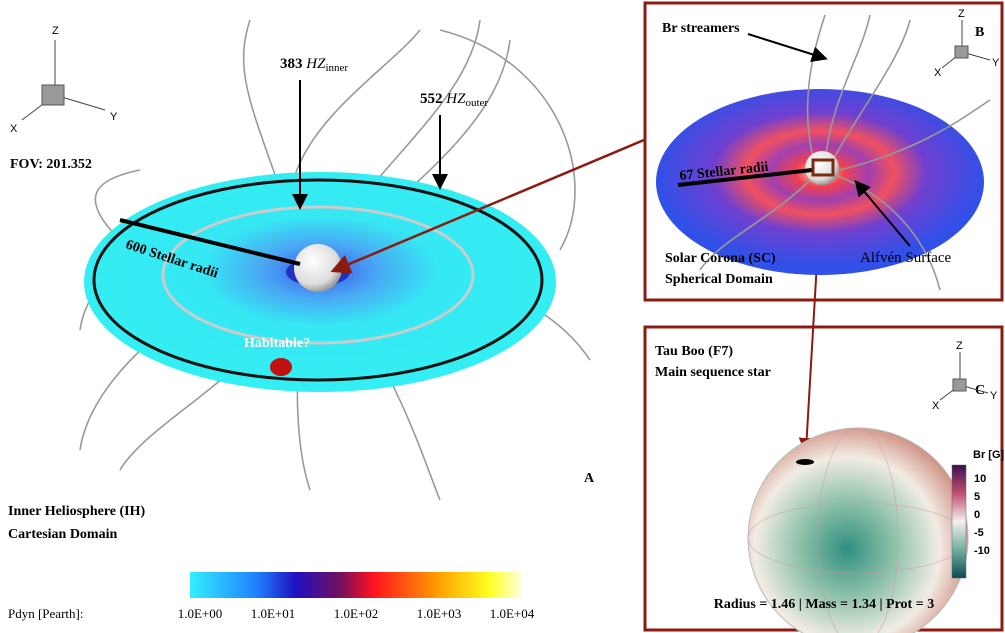 This screenshot has height=633, width=1005. What do you see at coordinates (318, 268) in the screenshot?
I see `star-a` at bounding box center [318, 268].